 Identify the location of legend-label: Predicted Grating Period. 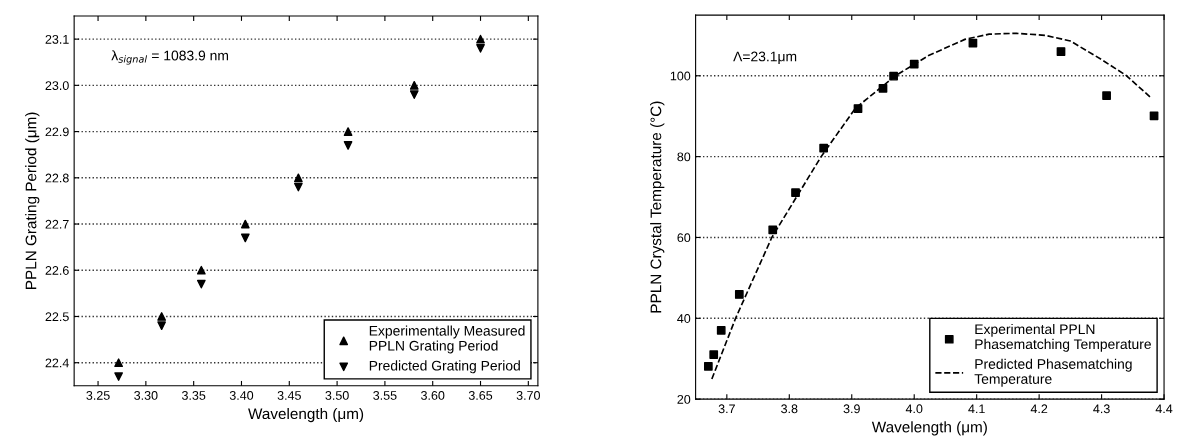
(444, 367).